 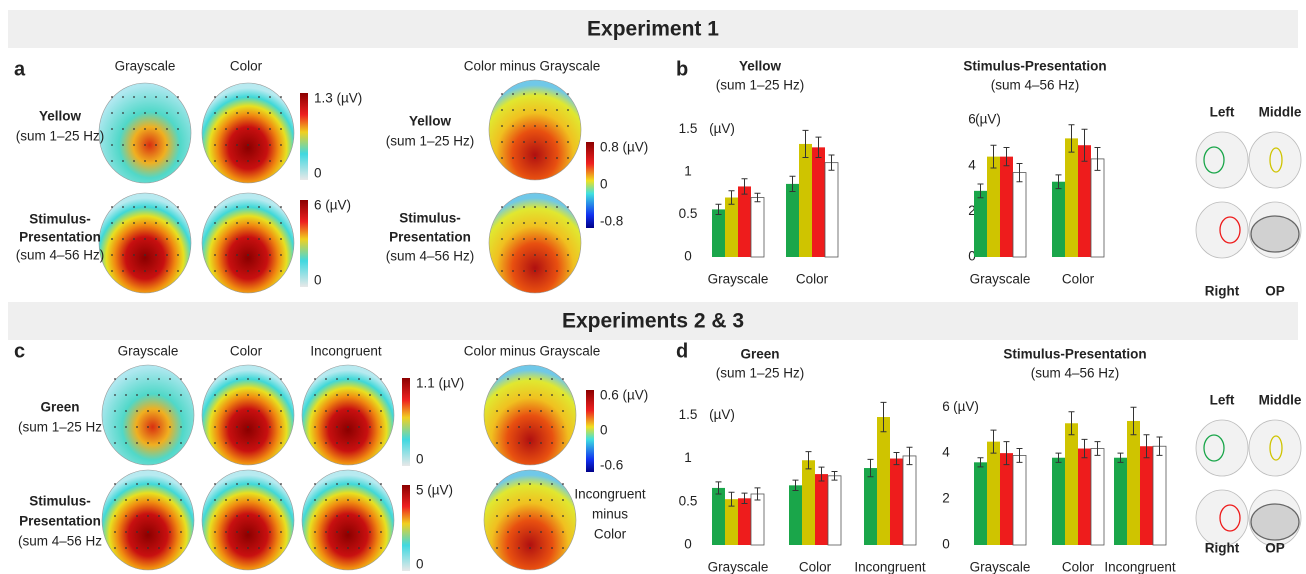 What do you see at coordinates (890, 567) in the screenshot?
I see `x-tick-label: Incongruent` at bounding box center [890, 567].